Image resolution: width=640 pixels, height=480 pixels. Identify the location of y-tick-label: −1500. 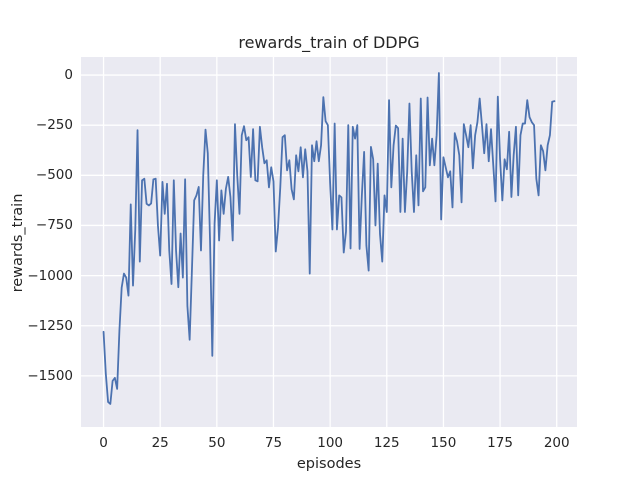
(50, 375).